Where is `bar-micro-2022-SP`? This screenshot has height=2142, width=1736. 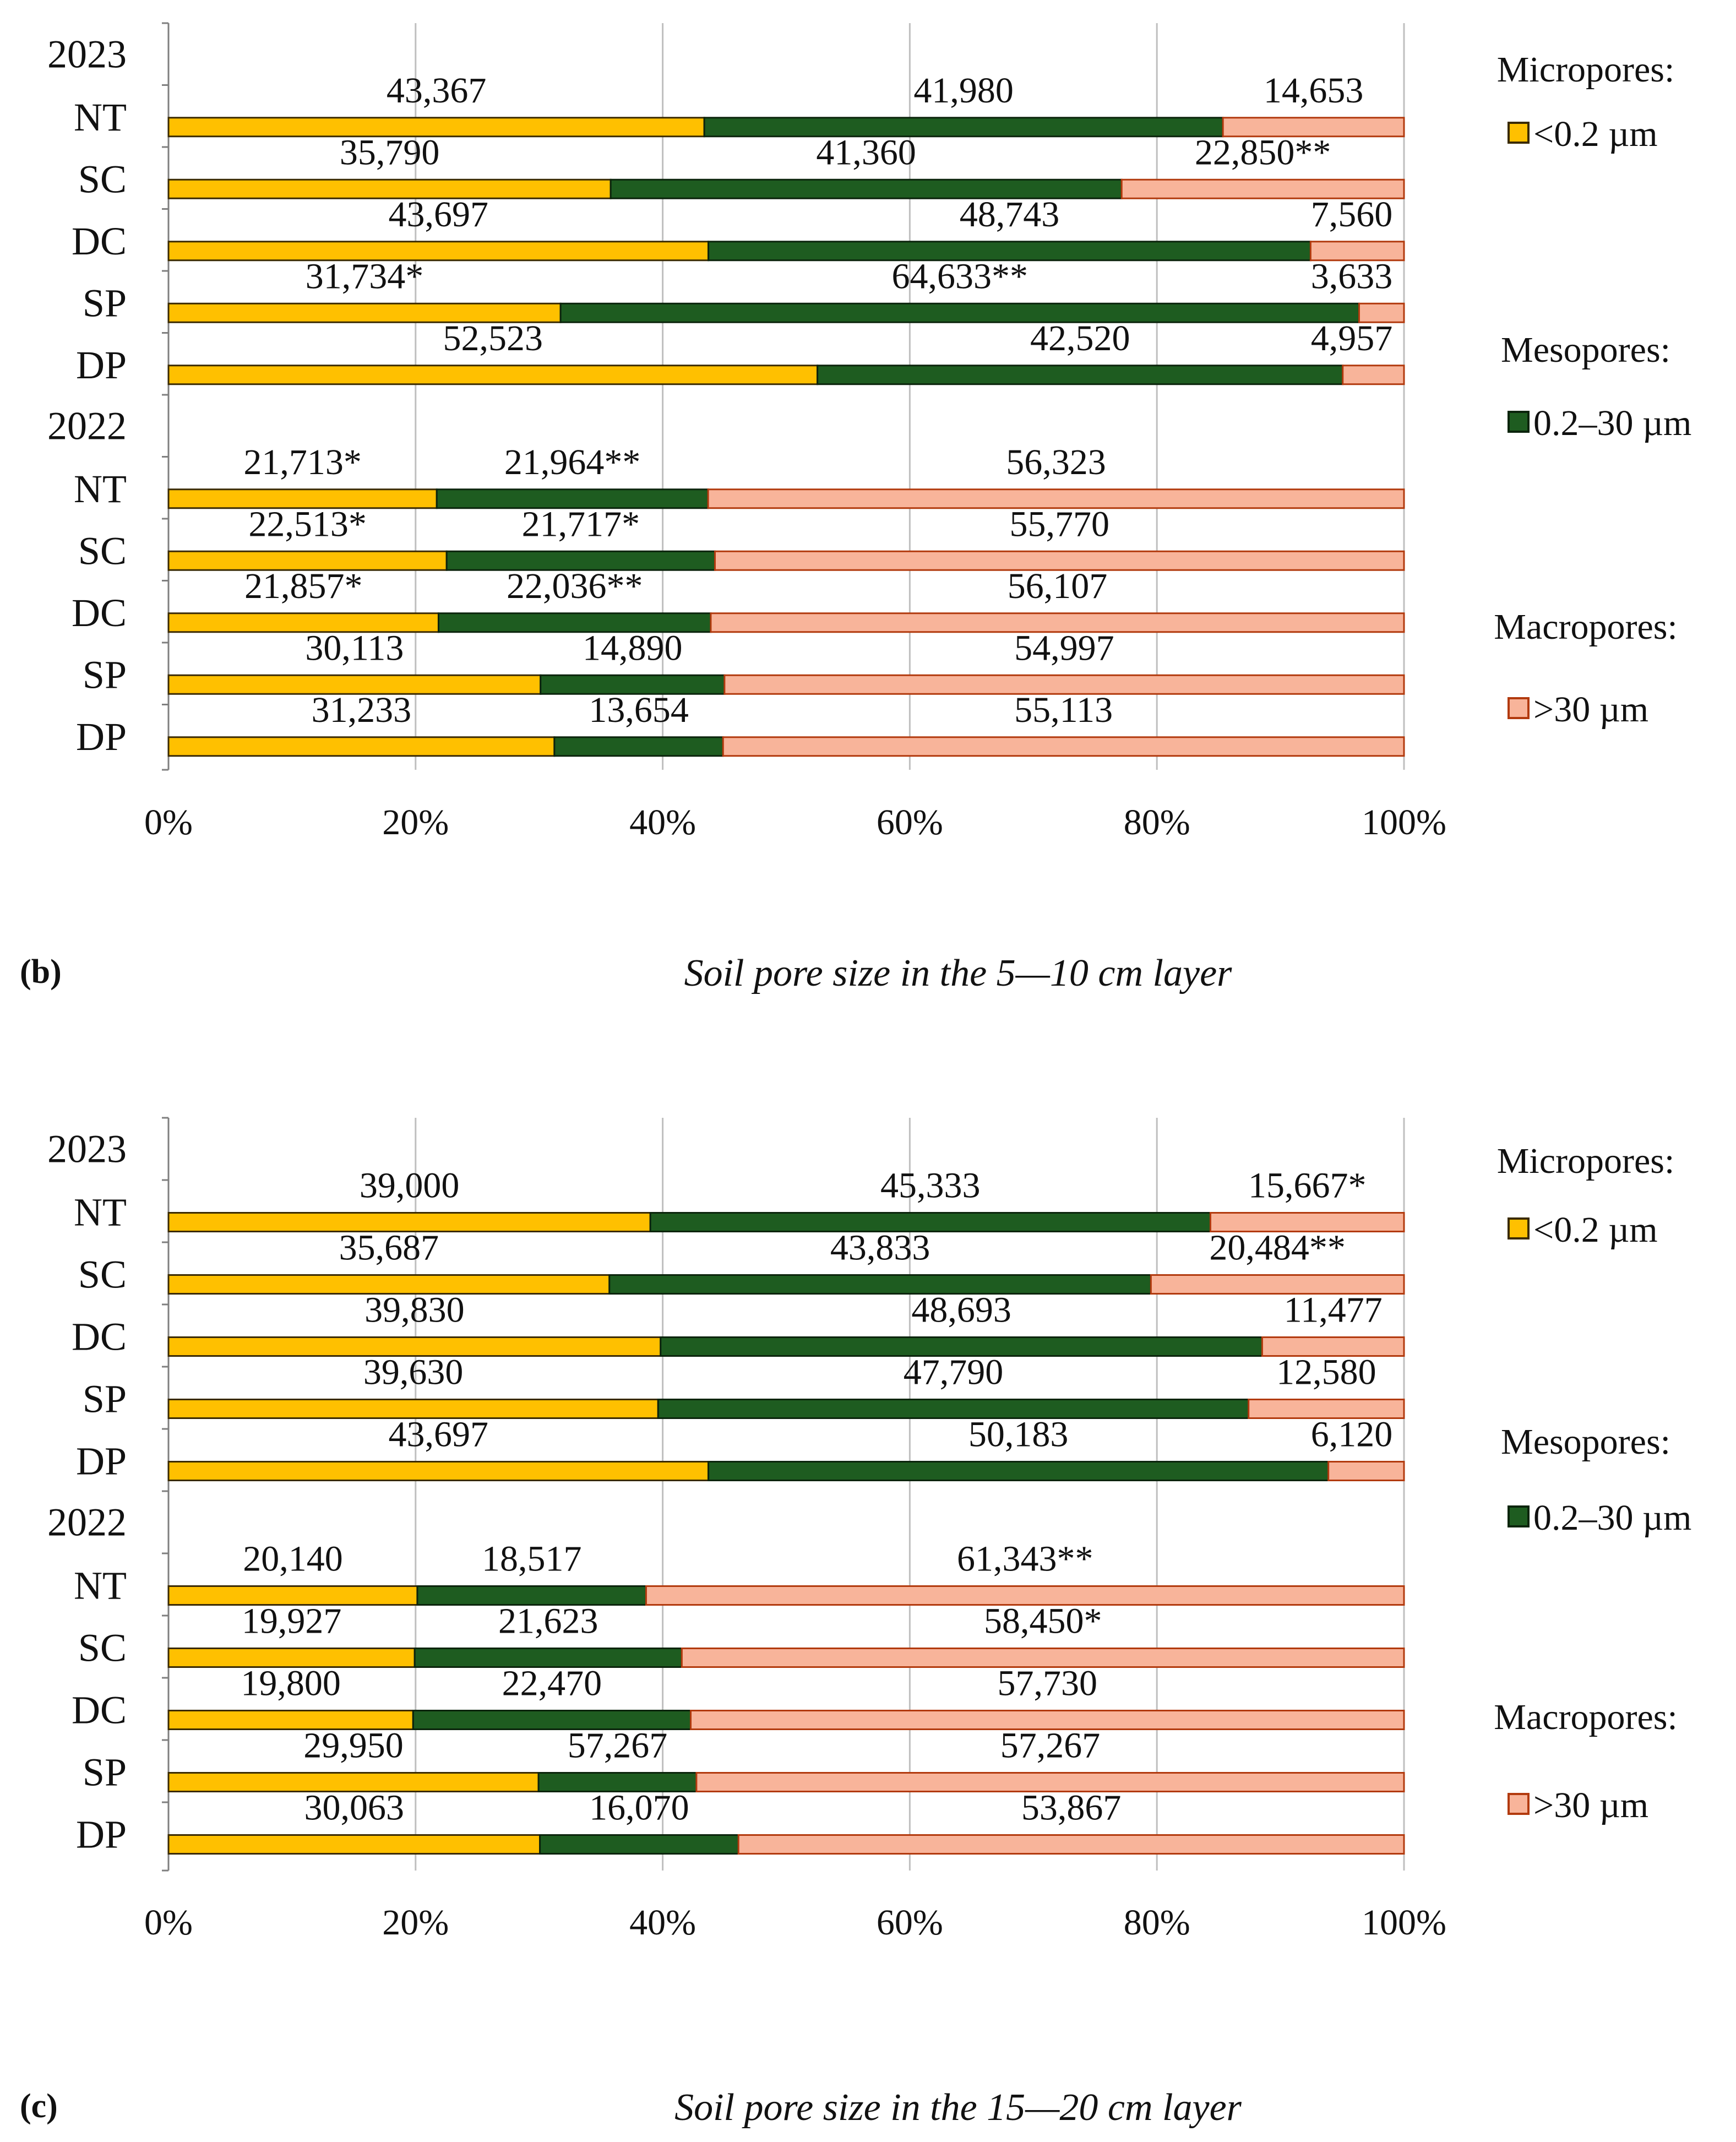 bar-micro-2022-SP is located at coordinates (354, 1782).